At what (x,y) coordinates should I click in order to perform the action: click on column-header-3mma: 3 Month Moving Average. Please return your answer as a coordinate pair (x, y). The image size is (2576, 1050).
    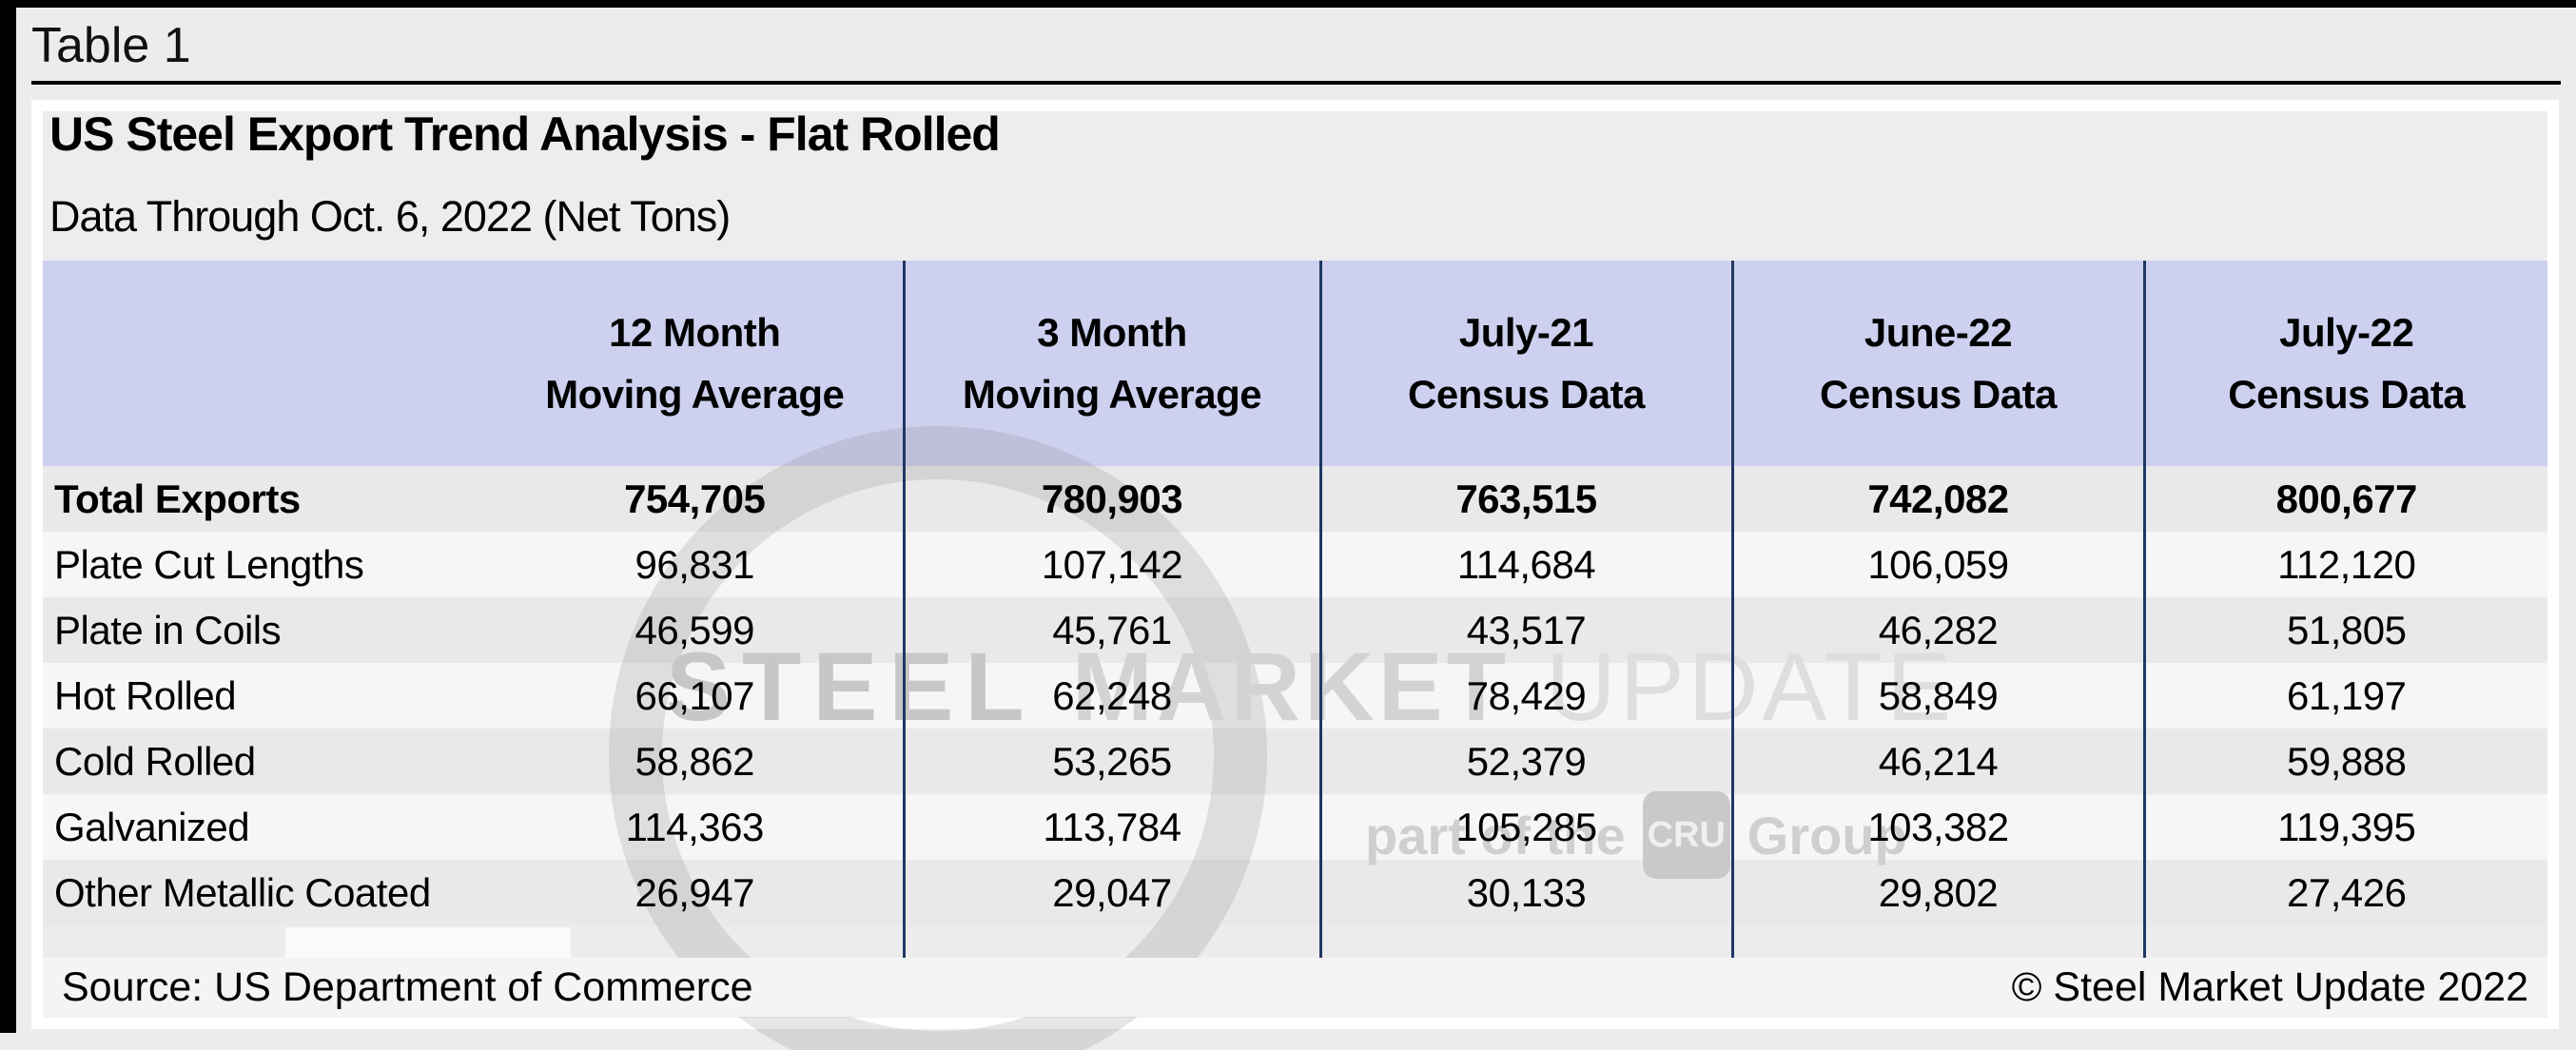
    Looking at the image, I should click on (1111, 363).